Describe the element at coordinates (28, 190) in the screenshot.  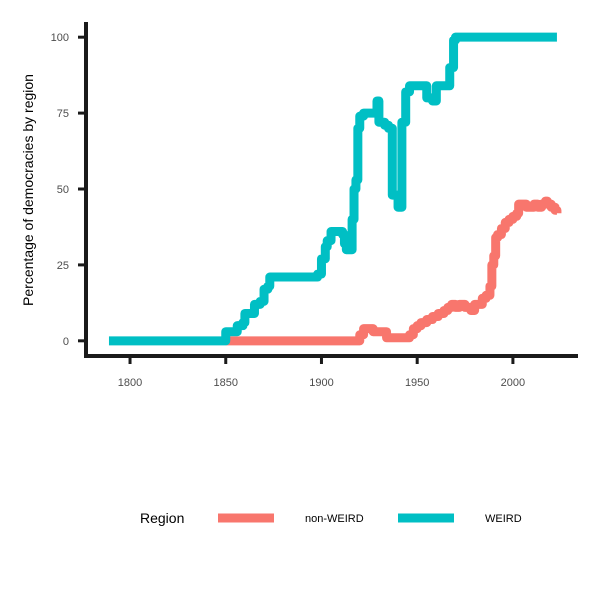
I see `y-axis-title: Percentage of democracies by region` at that location.